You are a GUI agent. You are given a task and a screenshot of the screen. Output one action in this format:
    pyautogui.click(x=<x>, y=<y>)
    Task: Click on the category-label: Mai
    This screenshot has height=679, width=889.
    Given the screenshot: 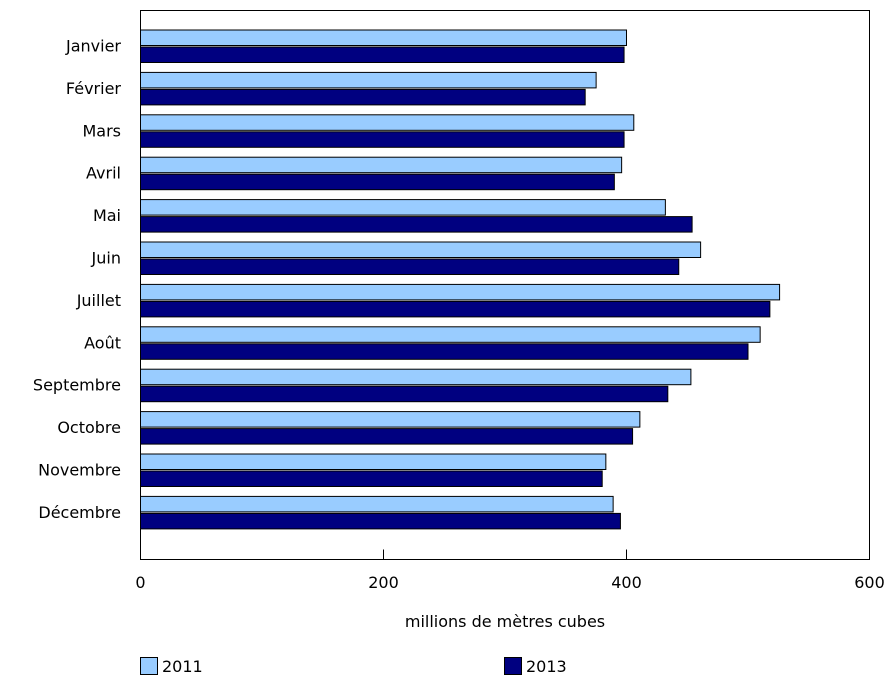 What is the action you would take?
    pyautogui.click(x=107, y=215)
    